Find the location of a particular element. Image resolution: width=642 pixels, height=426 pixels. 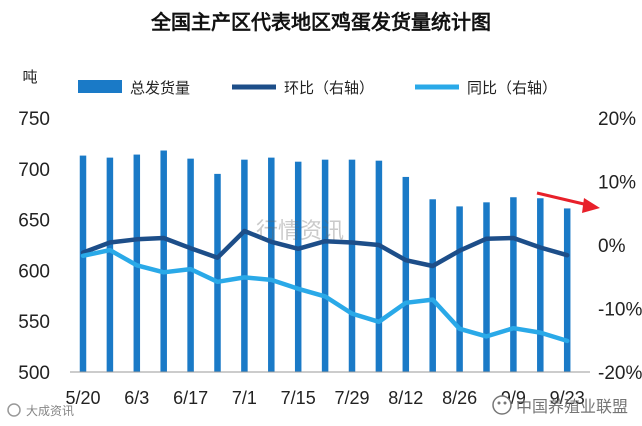

center-watermark: 行情资讯 is located at coordinates (300, 231).